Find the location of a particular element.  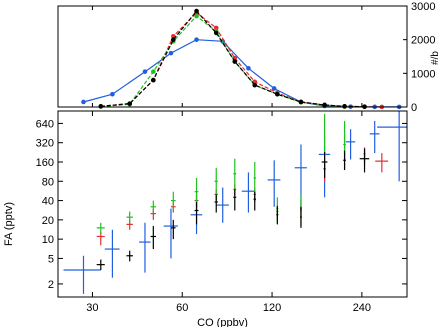

y-axis-title: FA (pptv) is located at coordinates (9, 224).